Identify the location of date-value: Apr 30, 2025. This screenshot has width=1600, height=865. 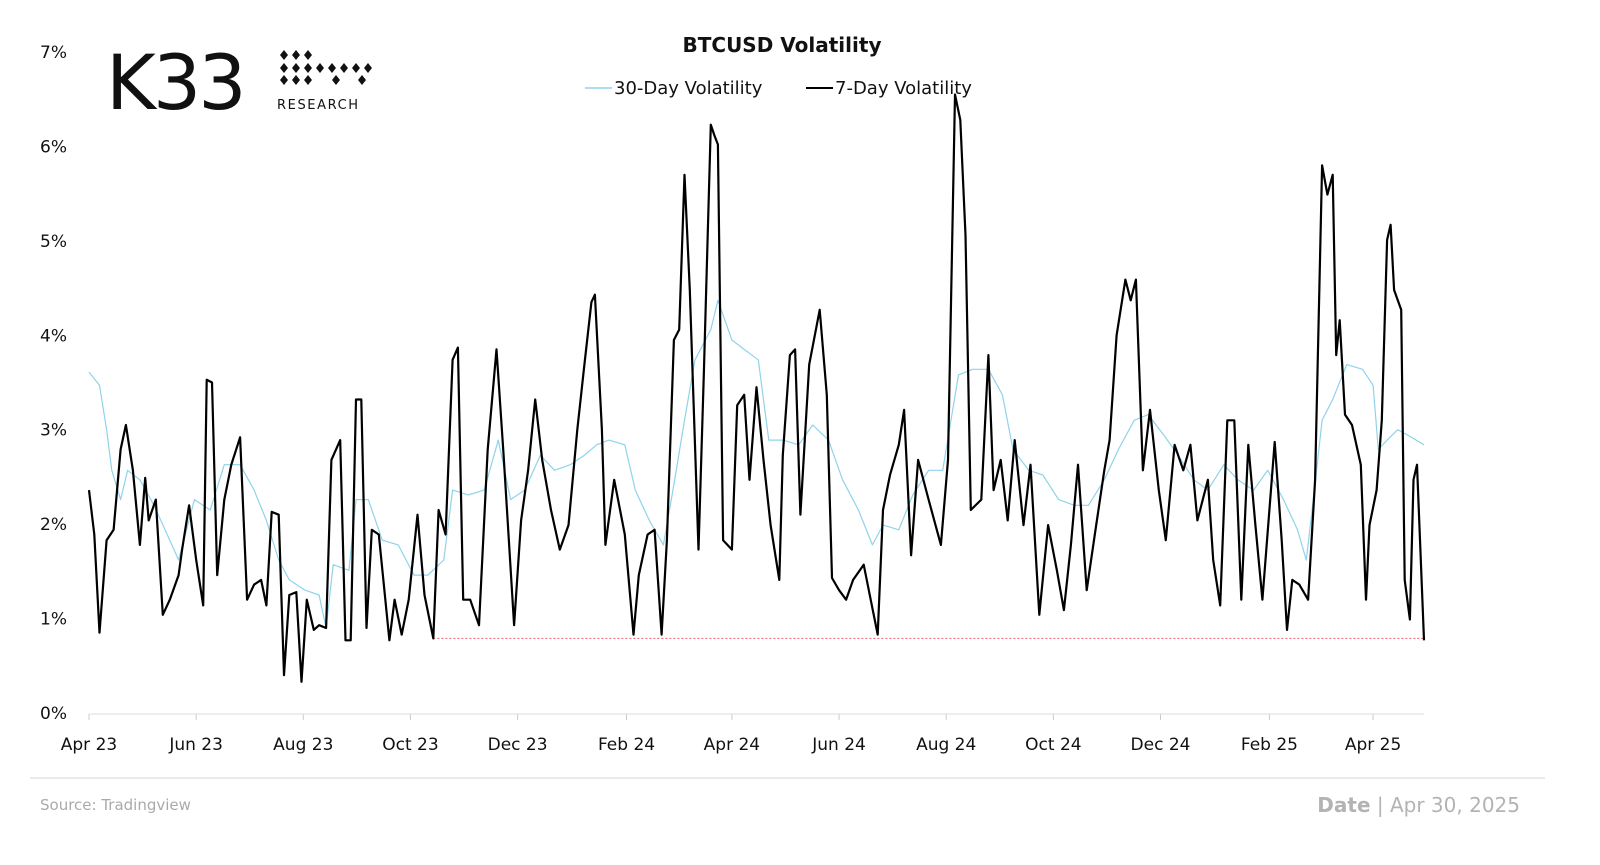
(1455, 805).